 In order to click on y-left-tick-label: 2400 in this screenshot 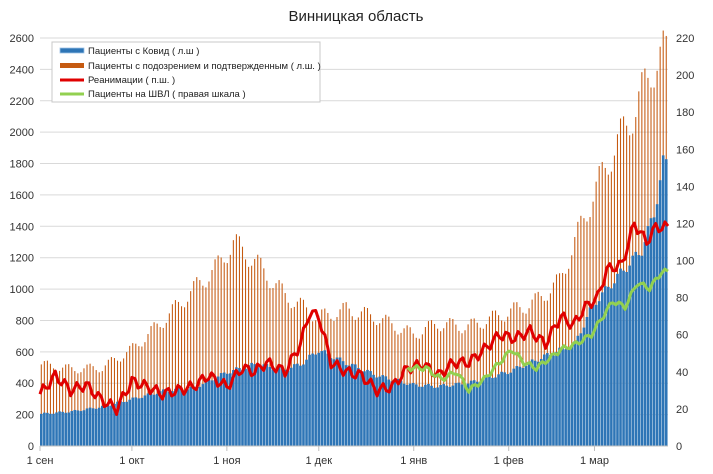, I will do `click(22, 70)`.